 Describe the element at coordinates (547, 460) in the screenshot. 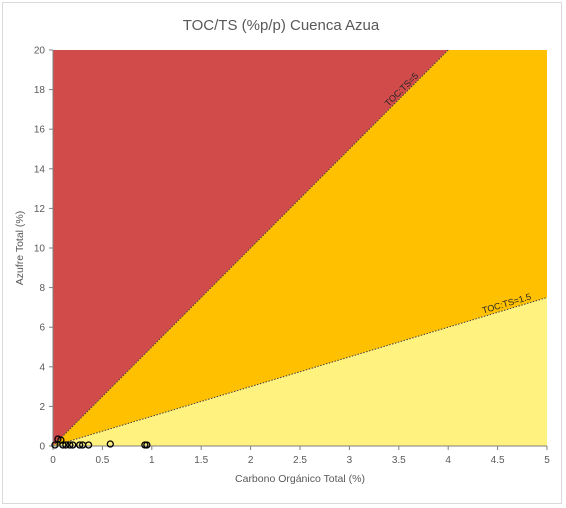

I see `x-tick-label: 5` at that location.